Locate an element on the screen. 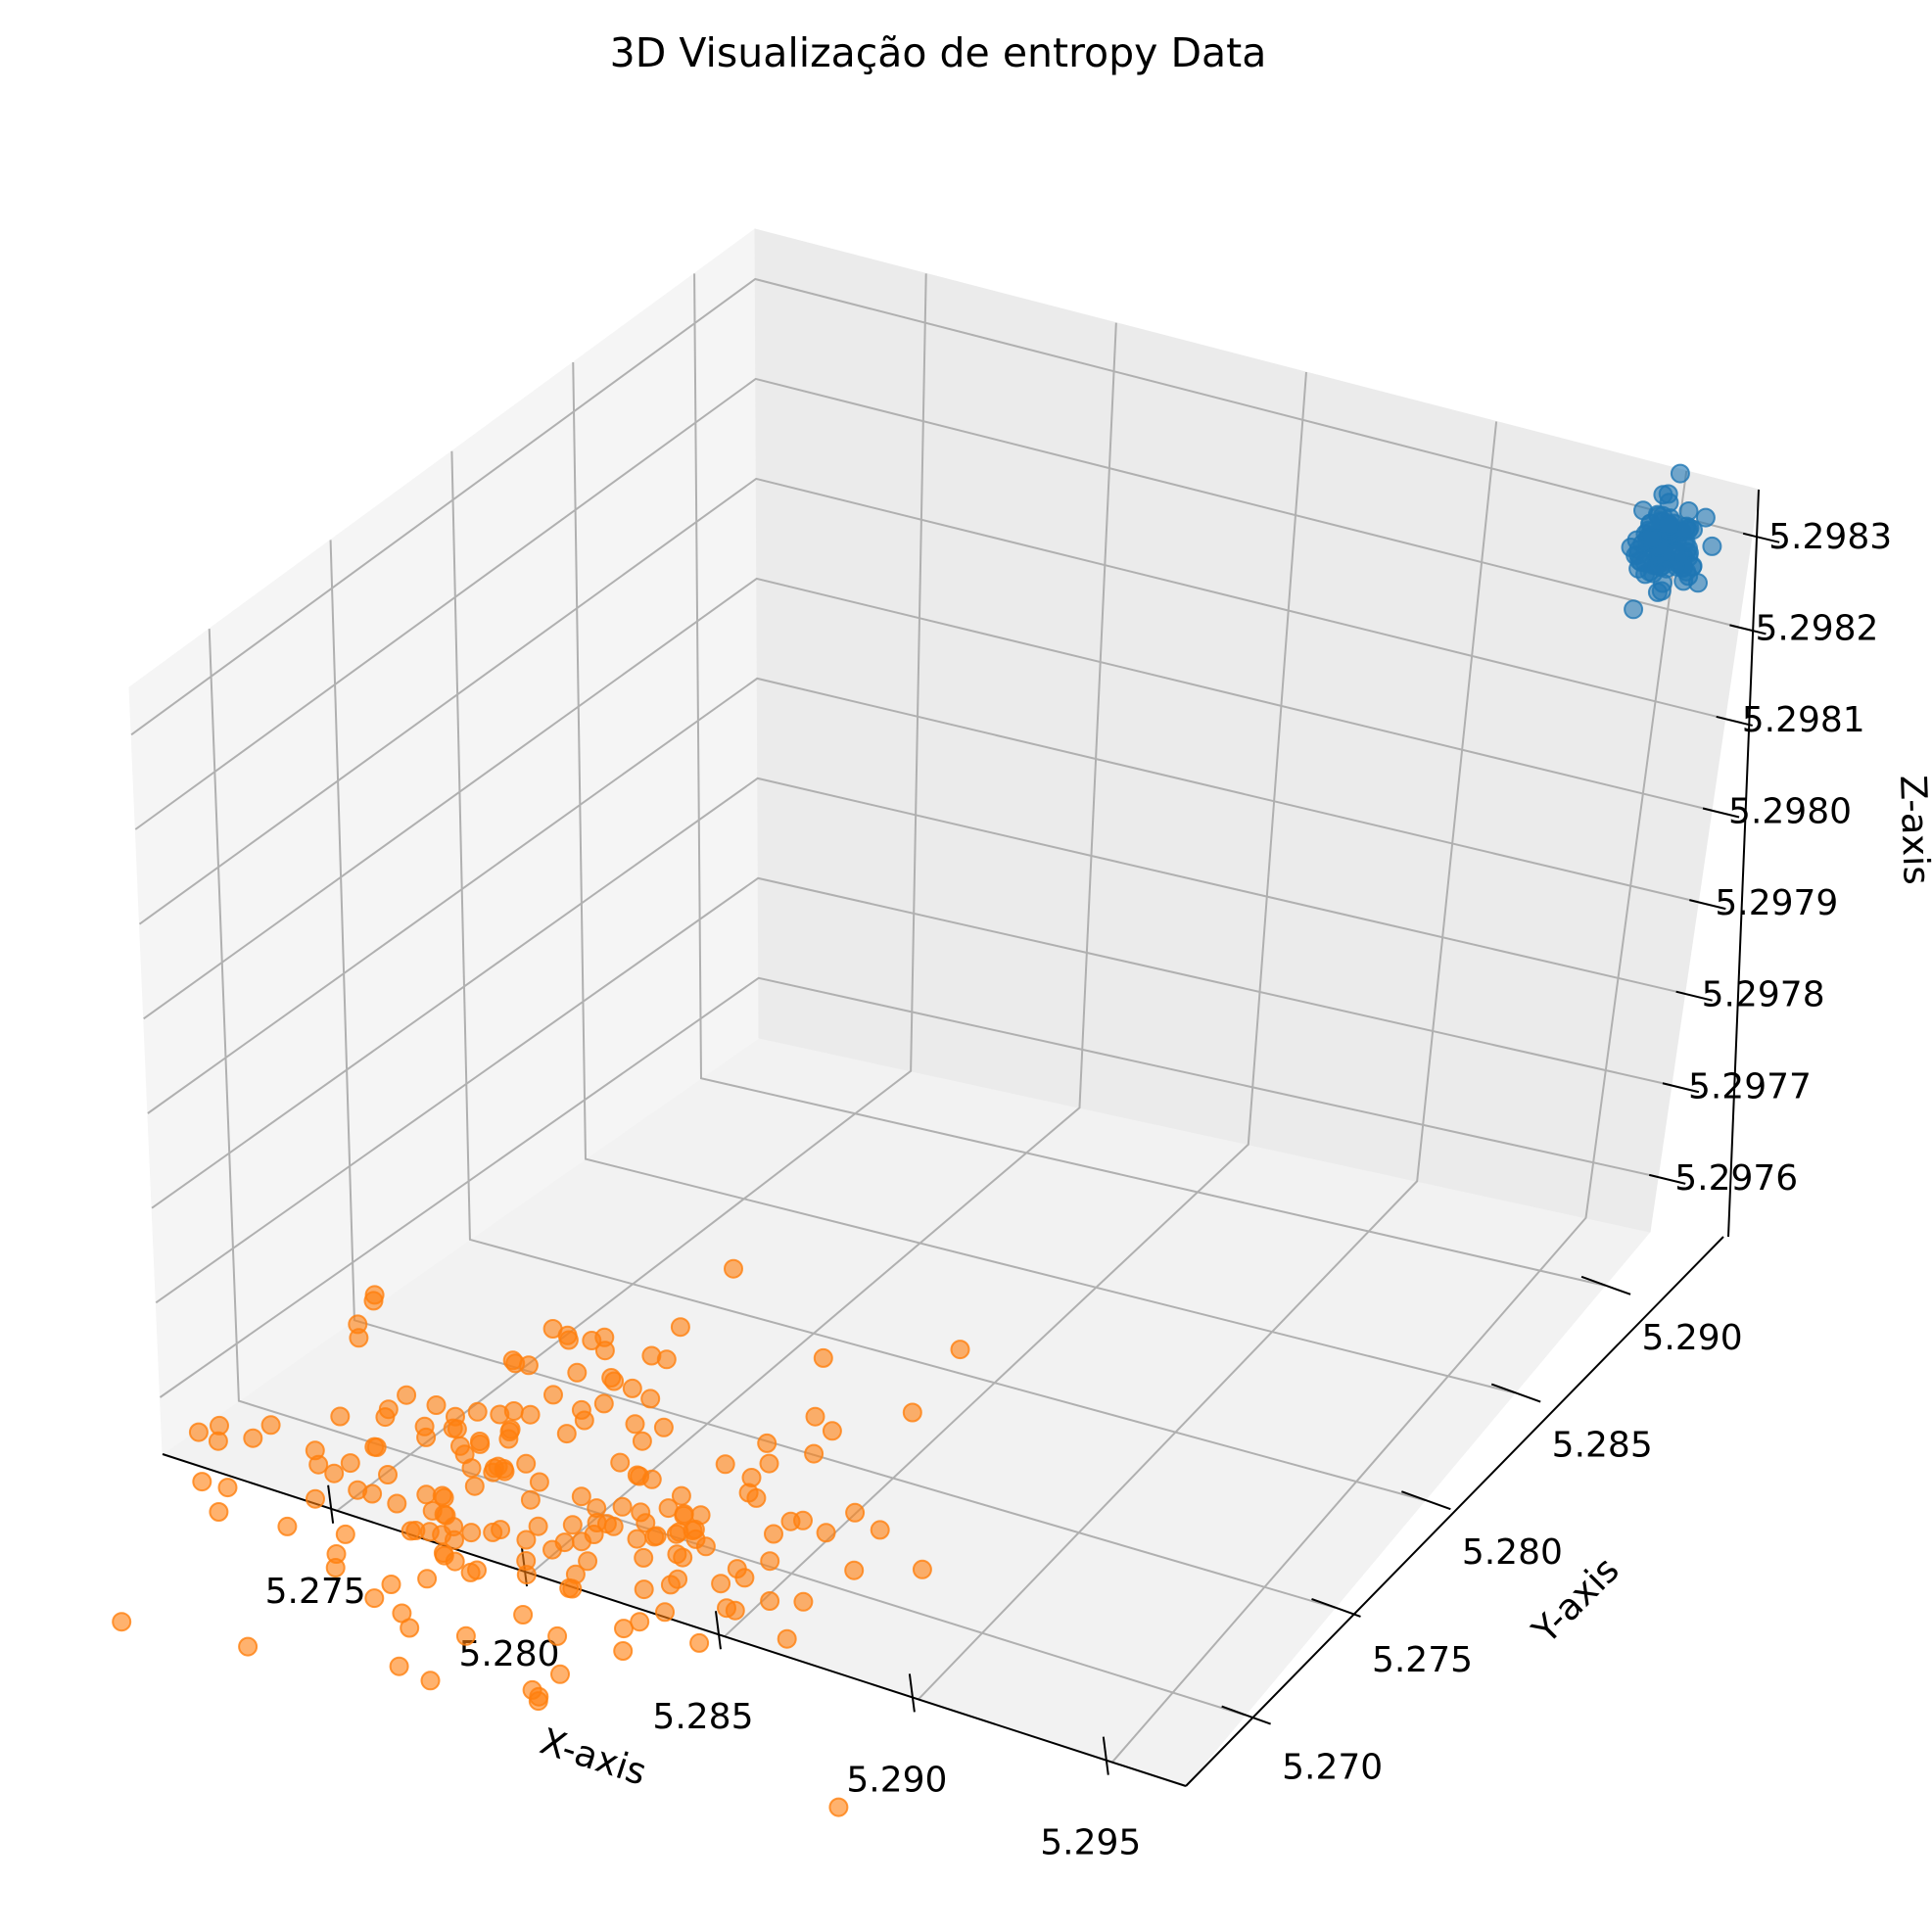  x-axis-line is located at coordinates (675, 1620).